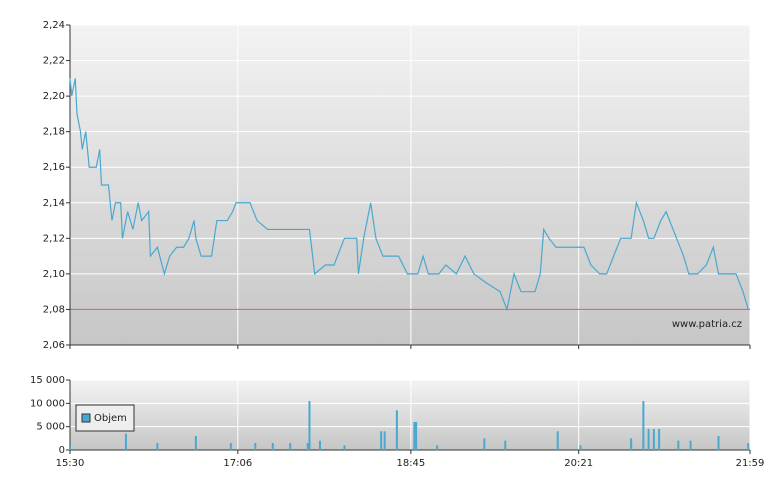  I want to click on y-tick-label: 2,08, so click(54, 309).